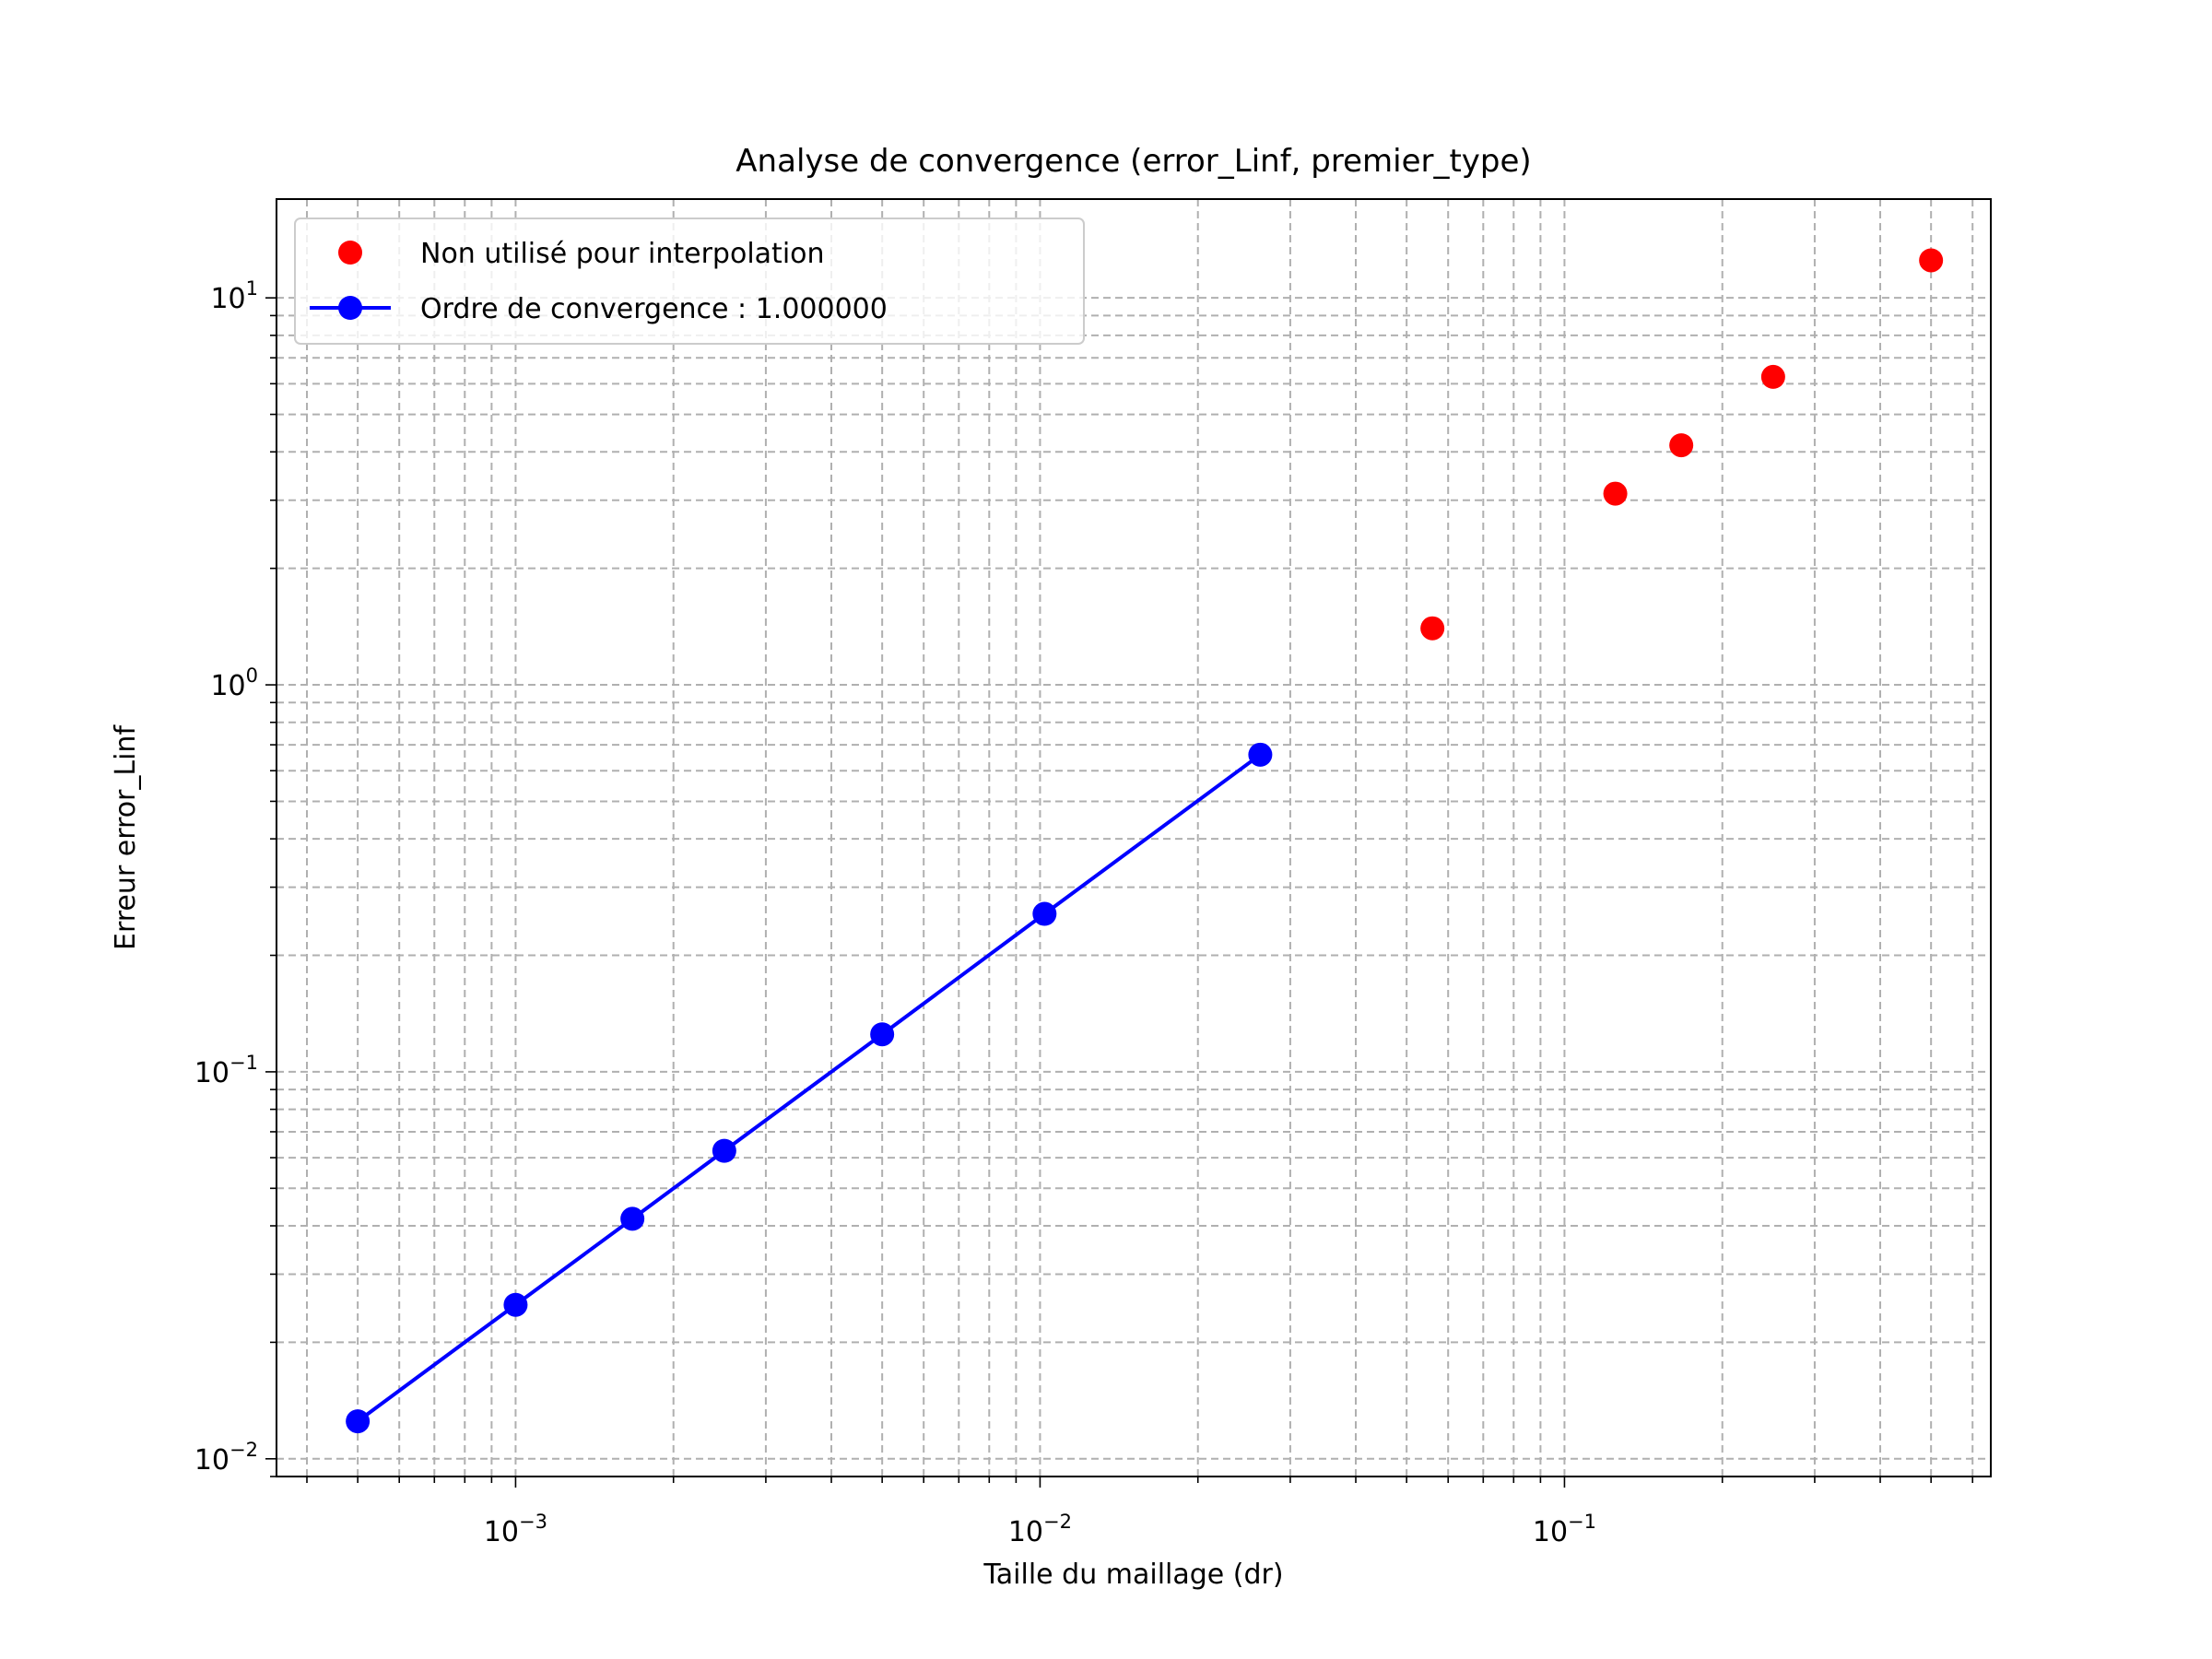  What do you see at coordinates (1564, 1529) in the screenshot?
I see `x-tick-label: 10⁻¹` at bounding box center [1564, 1529].